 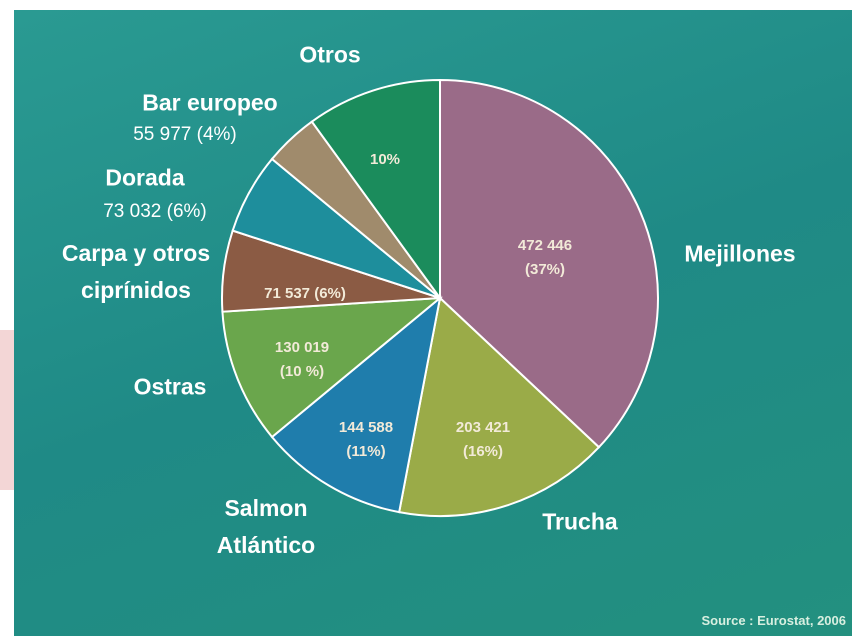 I want to click on outside-value: 73 032 (6%), so click(x=155, y=212).